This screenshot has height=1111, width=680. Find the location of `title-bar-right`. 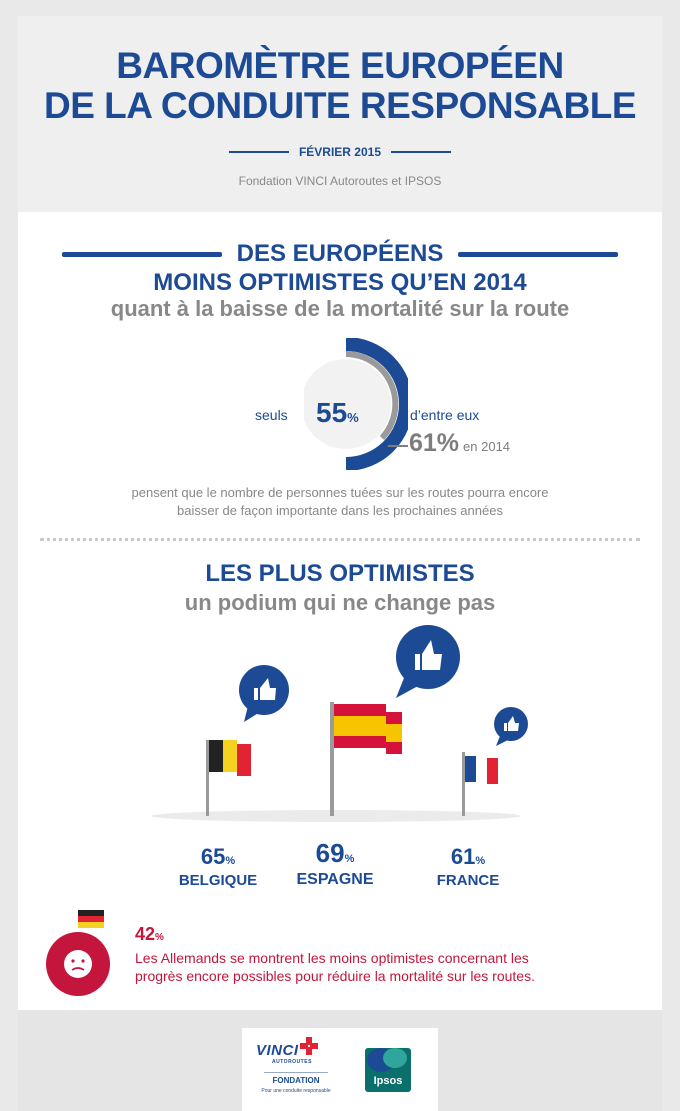

title-bar-right is located at coordinates (538, 254).